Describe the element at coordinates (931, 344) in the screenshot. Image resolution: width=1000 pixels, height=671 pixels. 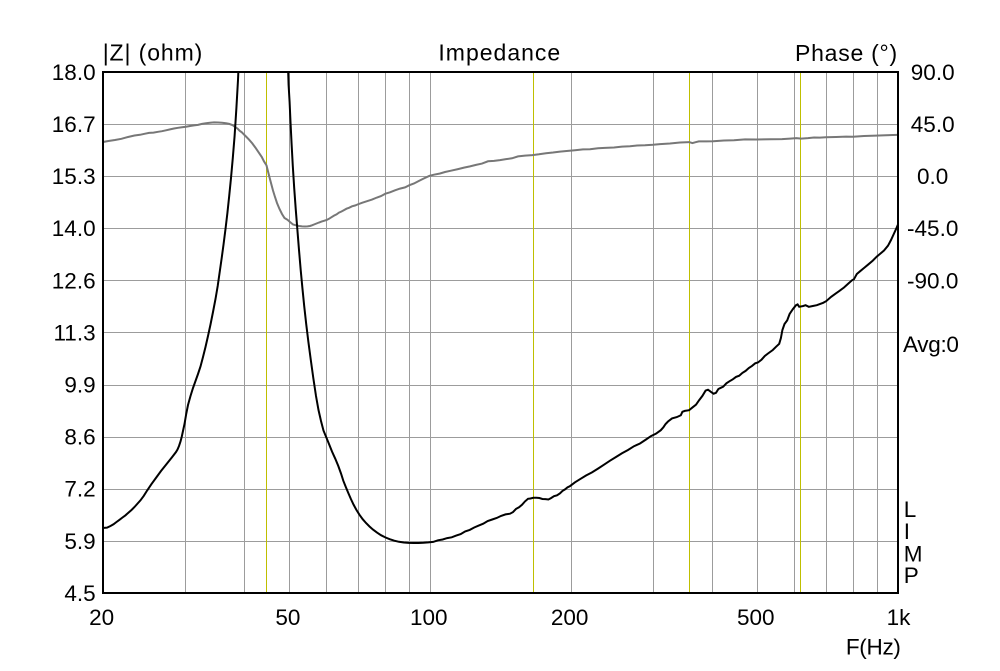
I see `svg-text: Avg:0` at that location.